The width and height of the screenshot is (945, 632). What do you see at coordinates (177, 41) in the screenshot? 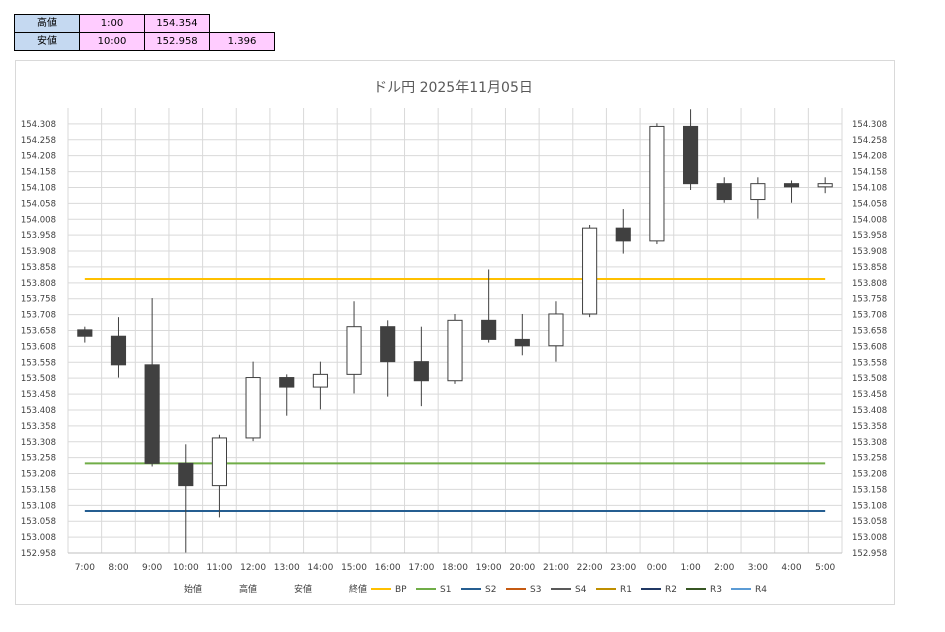
I see `info-price-low: 152.958` at bounding box center [177, 41].